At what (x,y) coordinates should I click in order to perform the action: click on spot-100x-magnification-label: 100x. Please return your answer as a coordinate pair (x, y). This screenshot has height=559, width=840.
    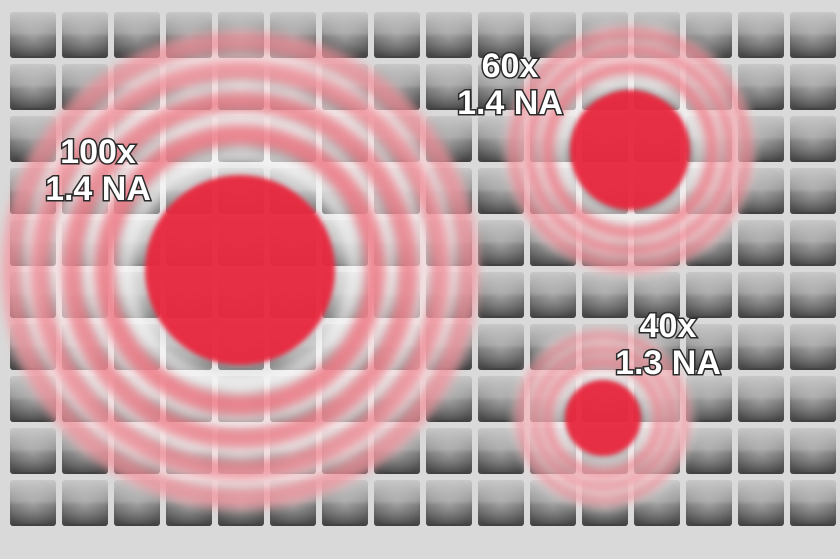
    Looking at the image, I should click on (98, 152).